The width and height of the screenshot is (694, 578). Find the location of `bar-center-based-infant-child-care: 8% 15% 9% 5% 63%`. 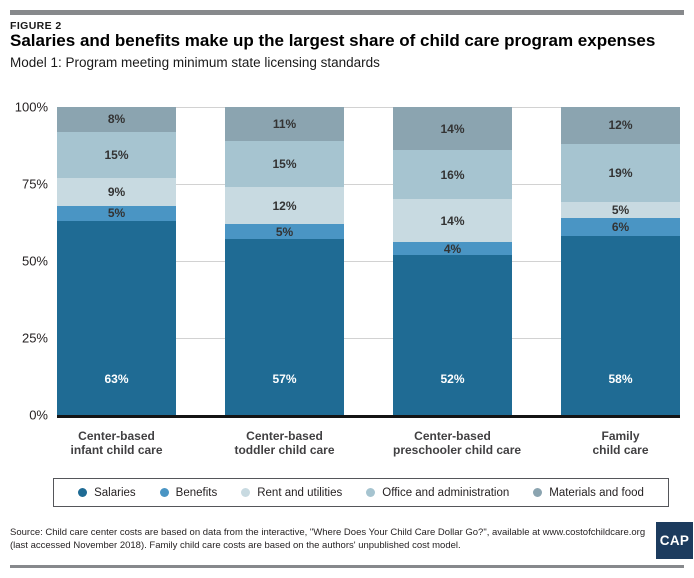

bar-center-based-infant-child-care: 8% 15% 9% 5% 63% is located at coordinates (116, 261).